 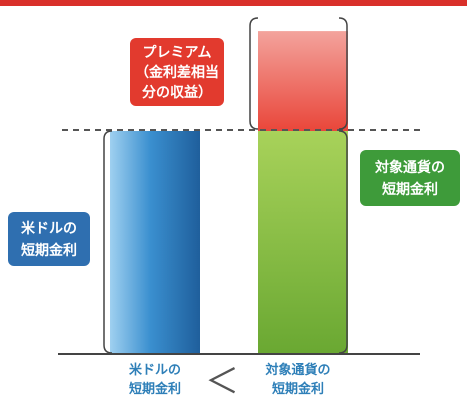 I want to click on usd-line-1: 米ドルの, so click(x=49, y=228).